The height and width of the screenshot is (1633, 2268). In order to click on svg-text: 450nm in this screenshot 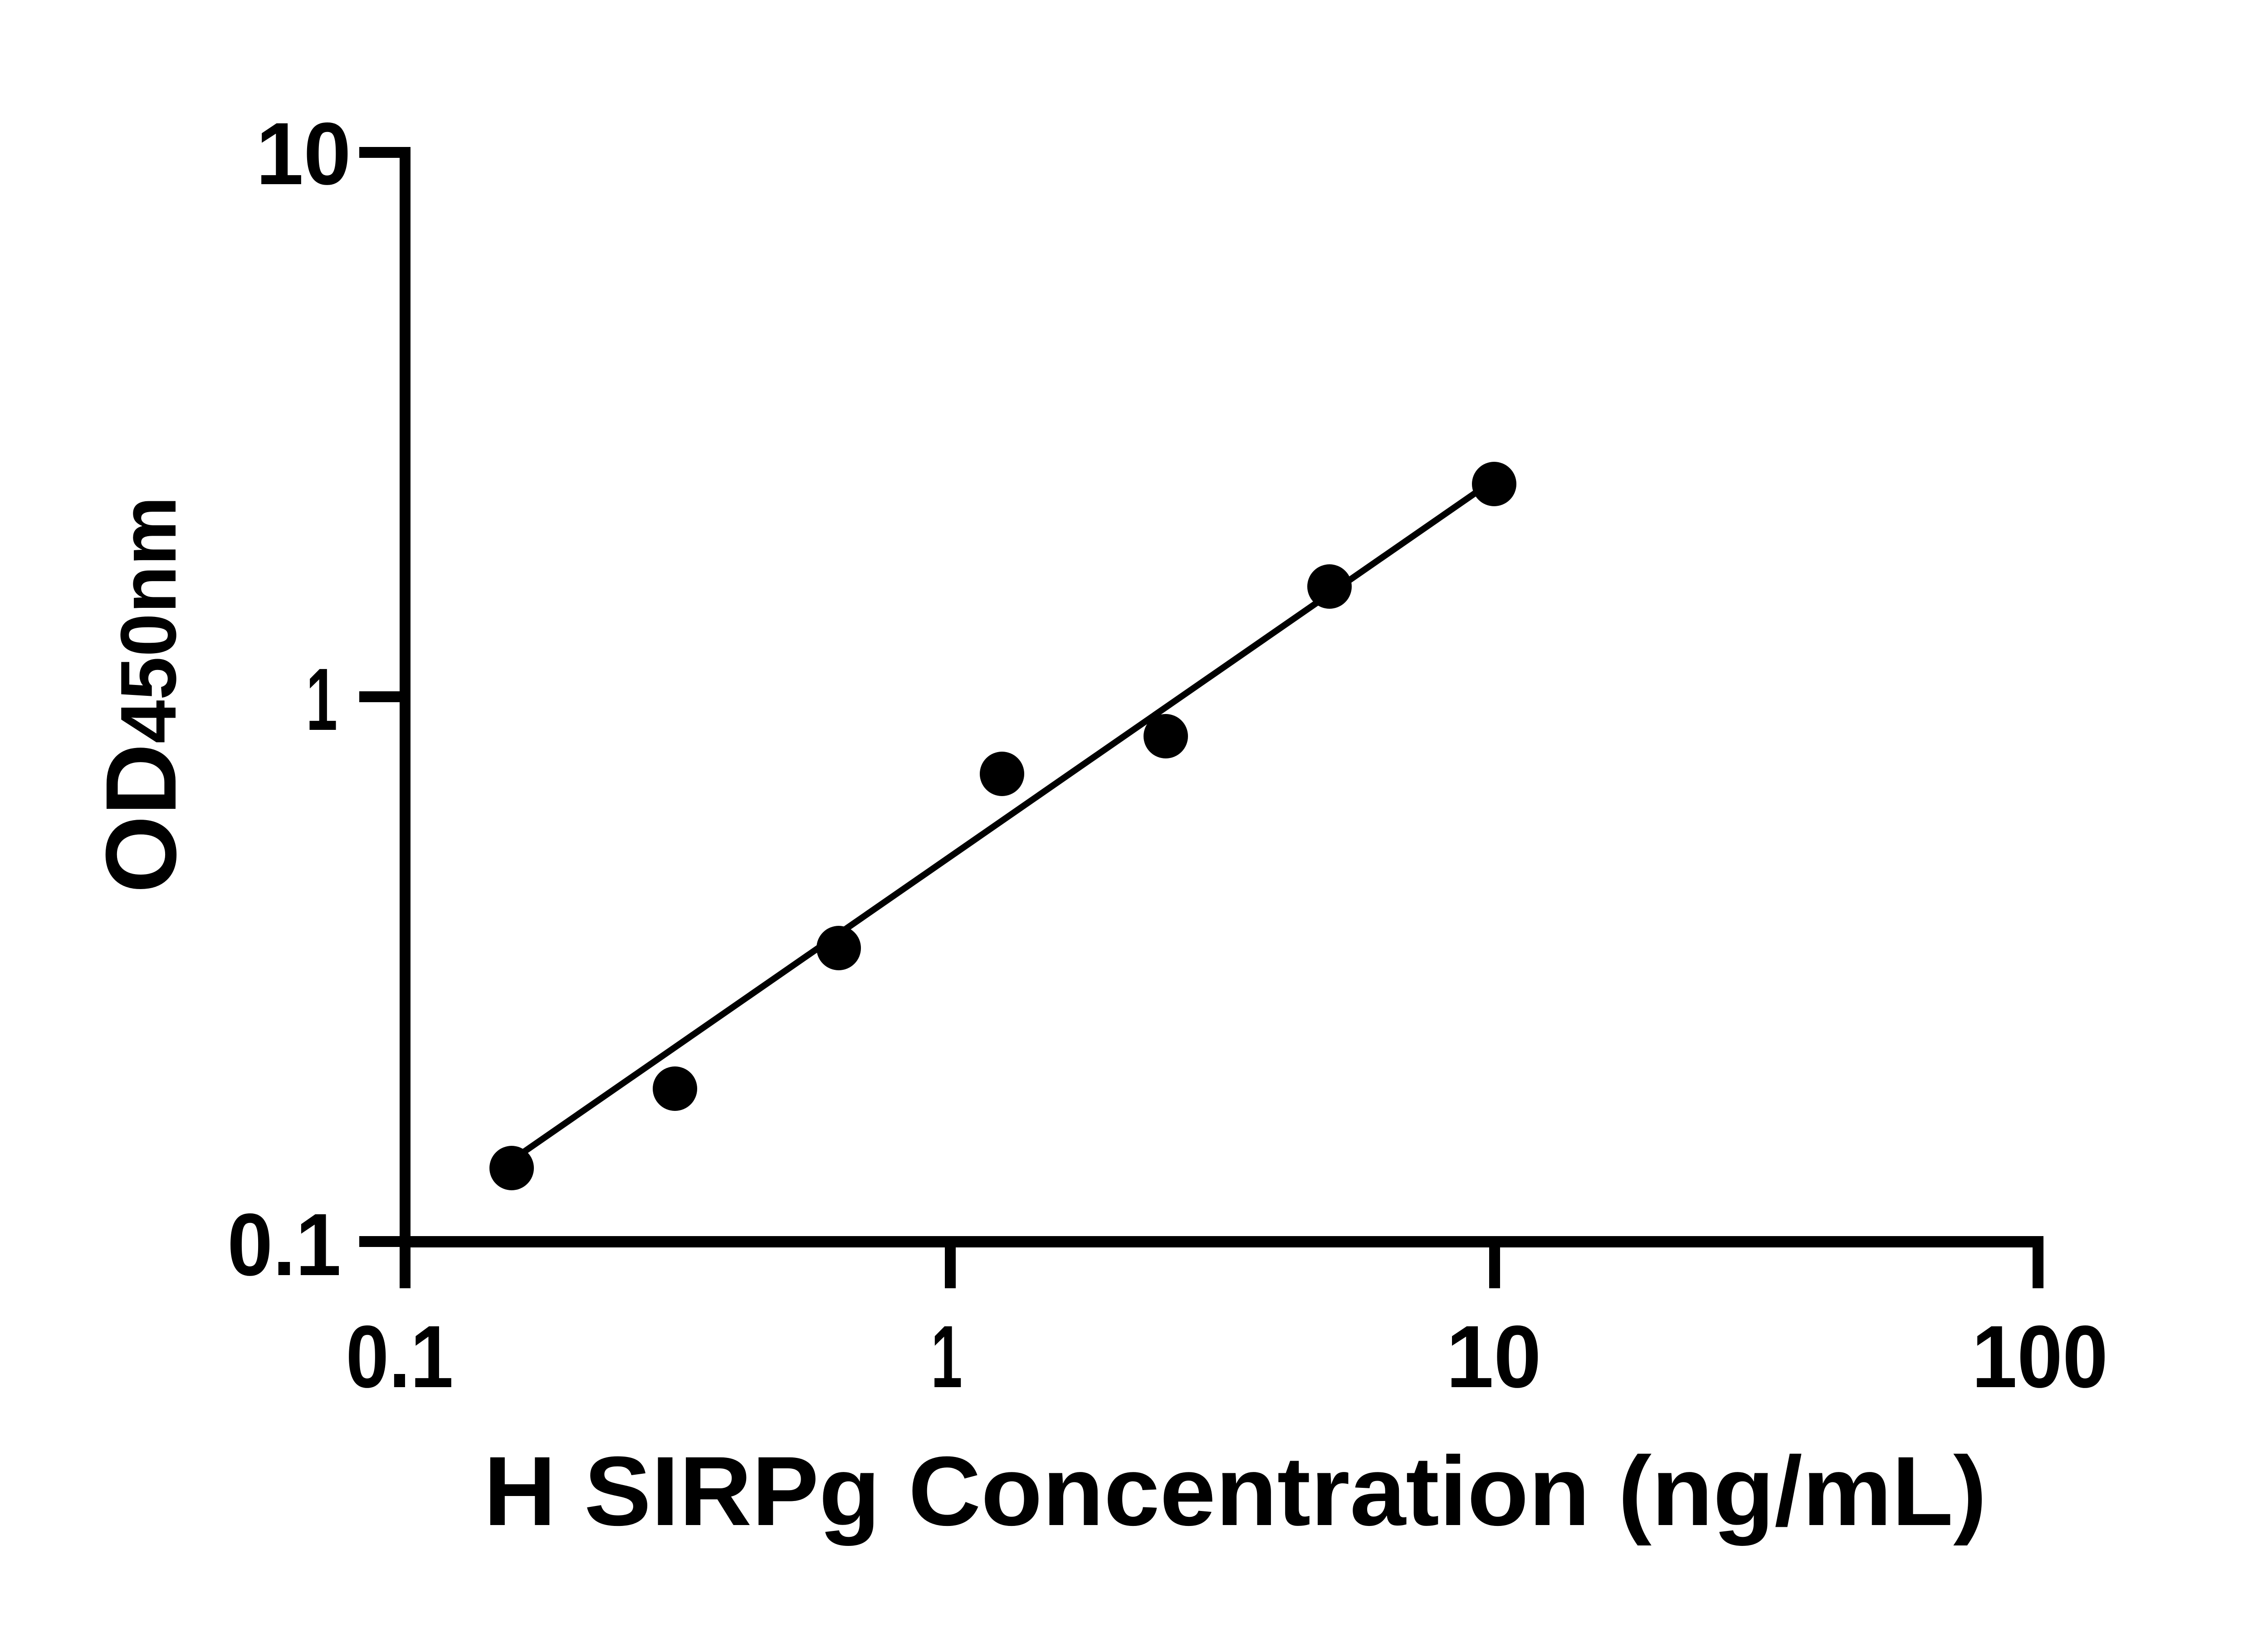, I will do `click(148, 619)`.